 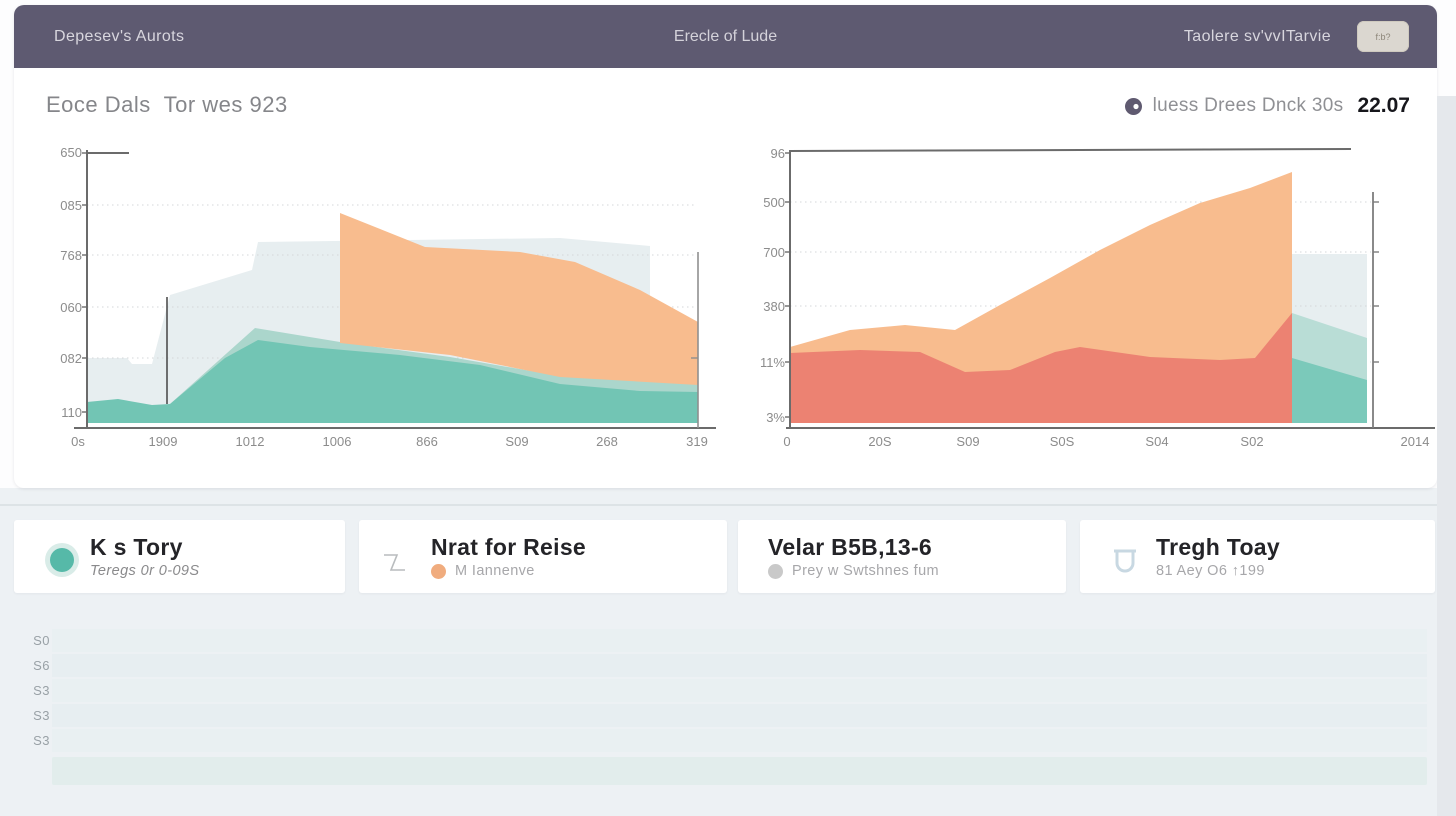 What do you see at coordinates (1133, 106) in the screenshot?
I see `legend-dot-icon` at bounding box center [1133, 106].